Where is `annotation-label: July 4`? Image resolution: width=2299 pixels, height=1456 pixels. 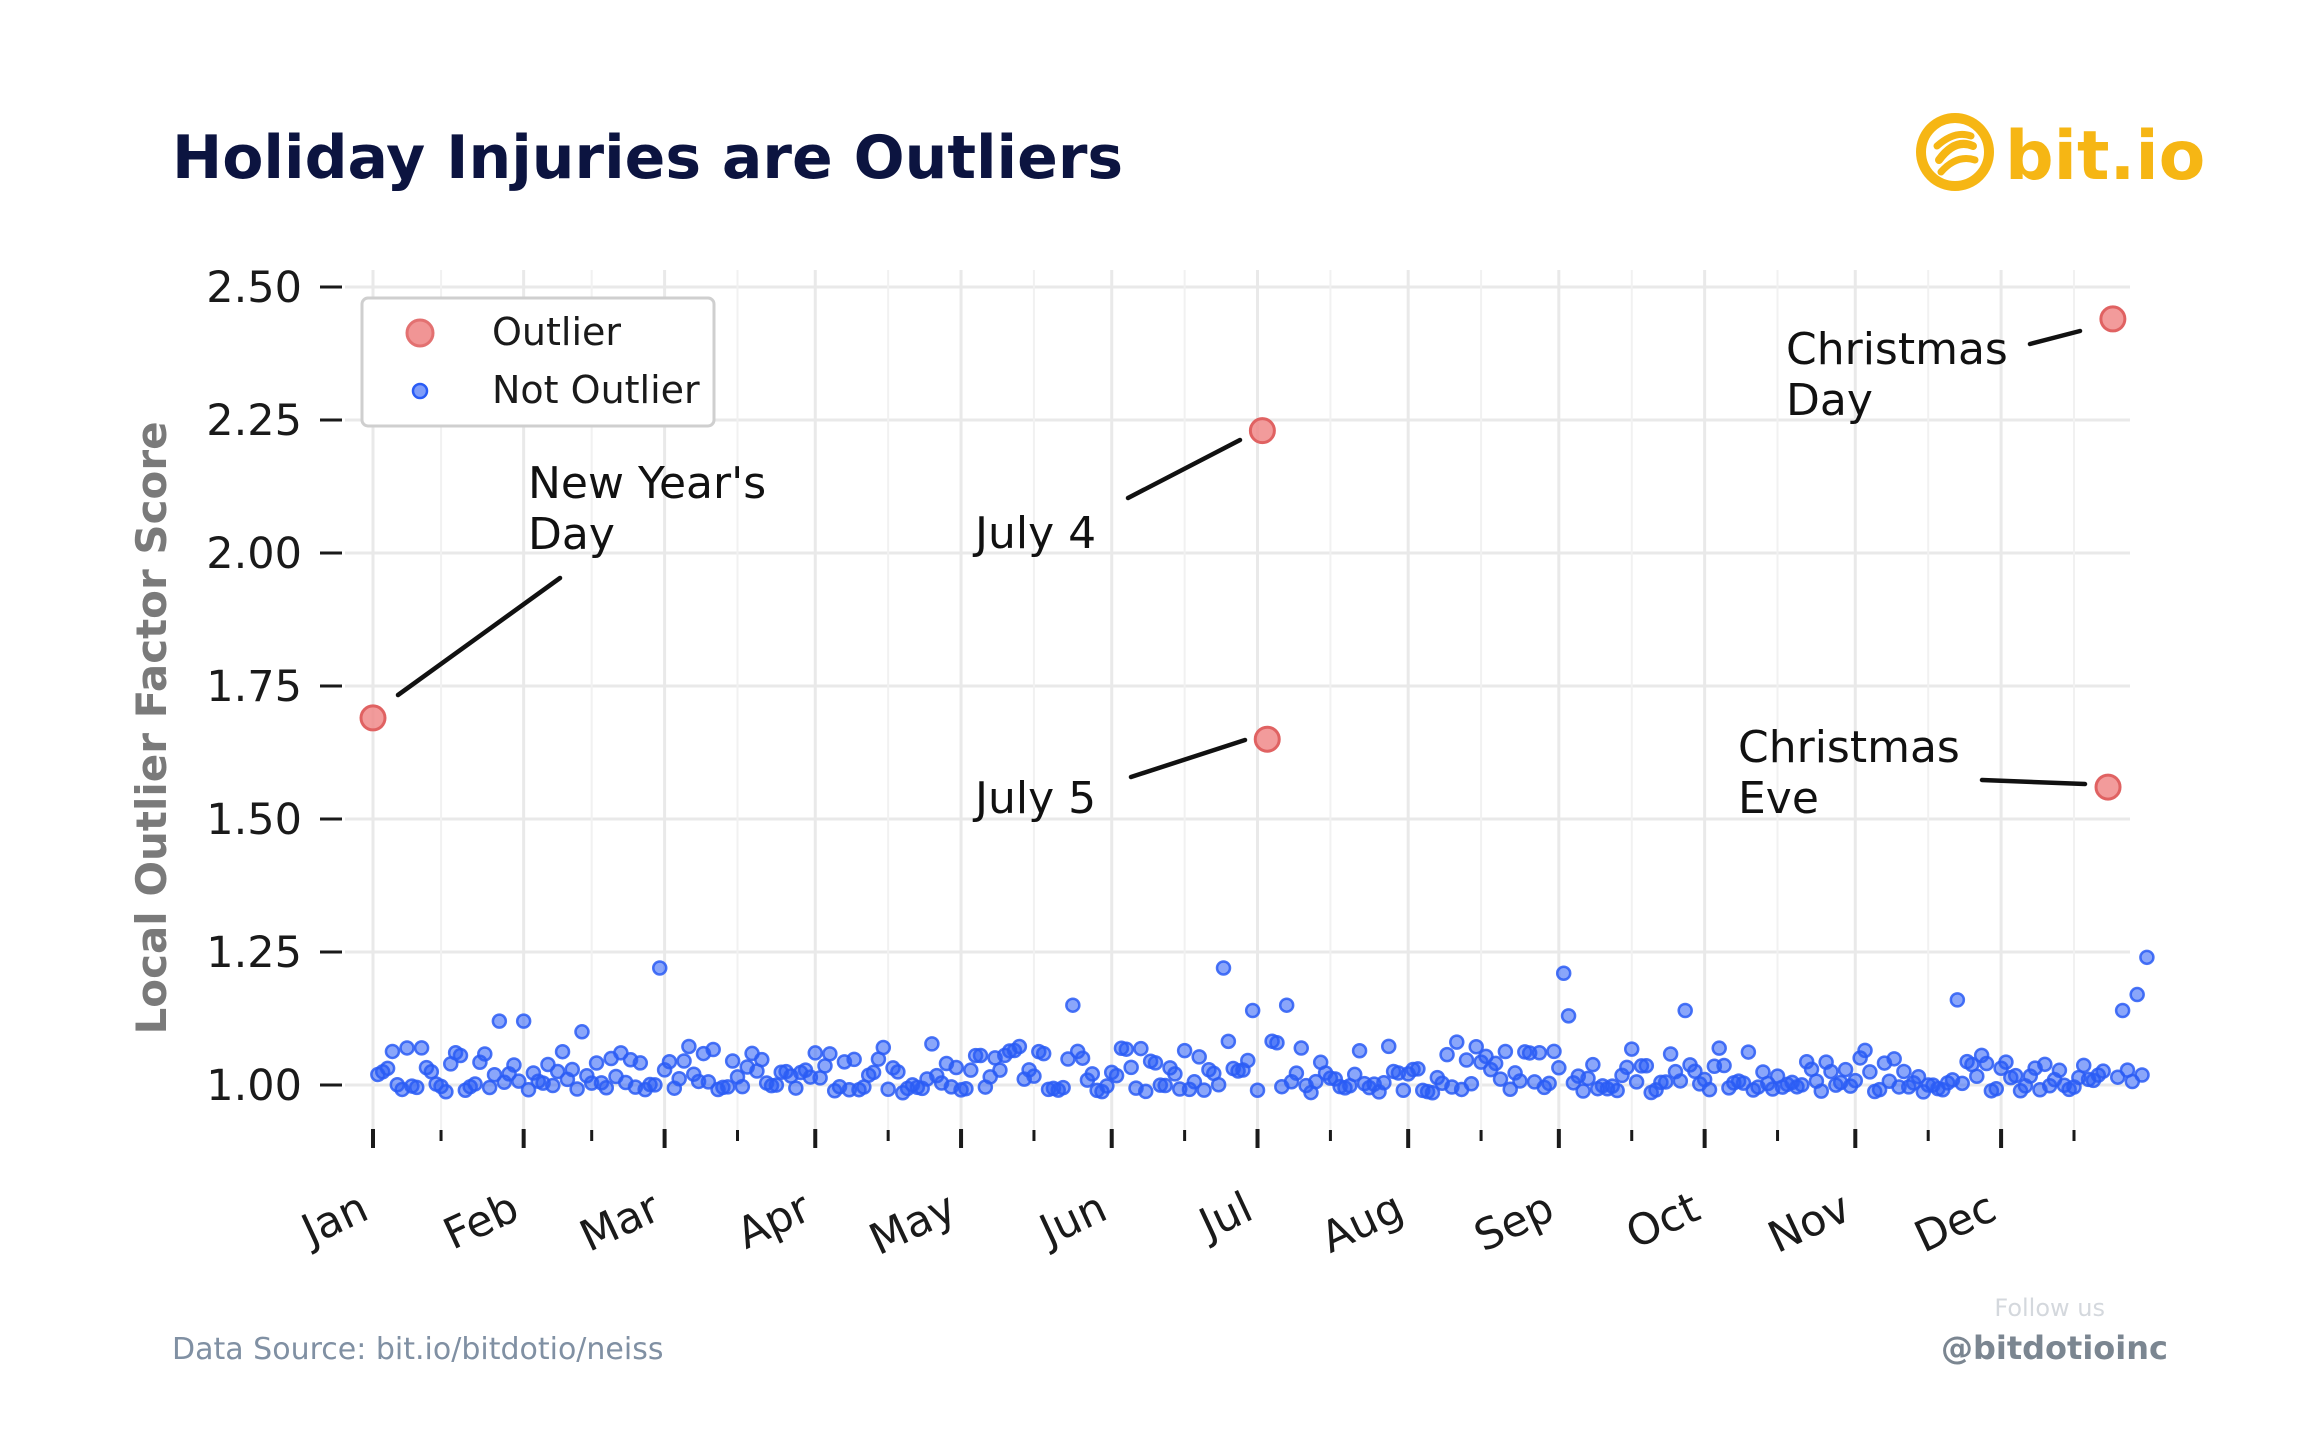
annotation-label: July 4 is located at coordinates (1034, 533).